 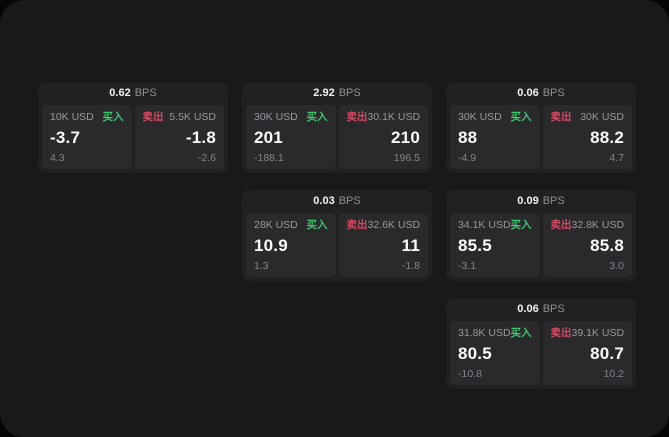 What do you see at coordinates (87, 137) in the screenshot?
I see `buy-panel: 10K USD 买入 -3.7 4.3` at bounding box center [87, 137].